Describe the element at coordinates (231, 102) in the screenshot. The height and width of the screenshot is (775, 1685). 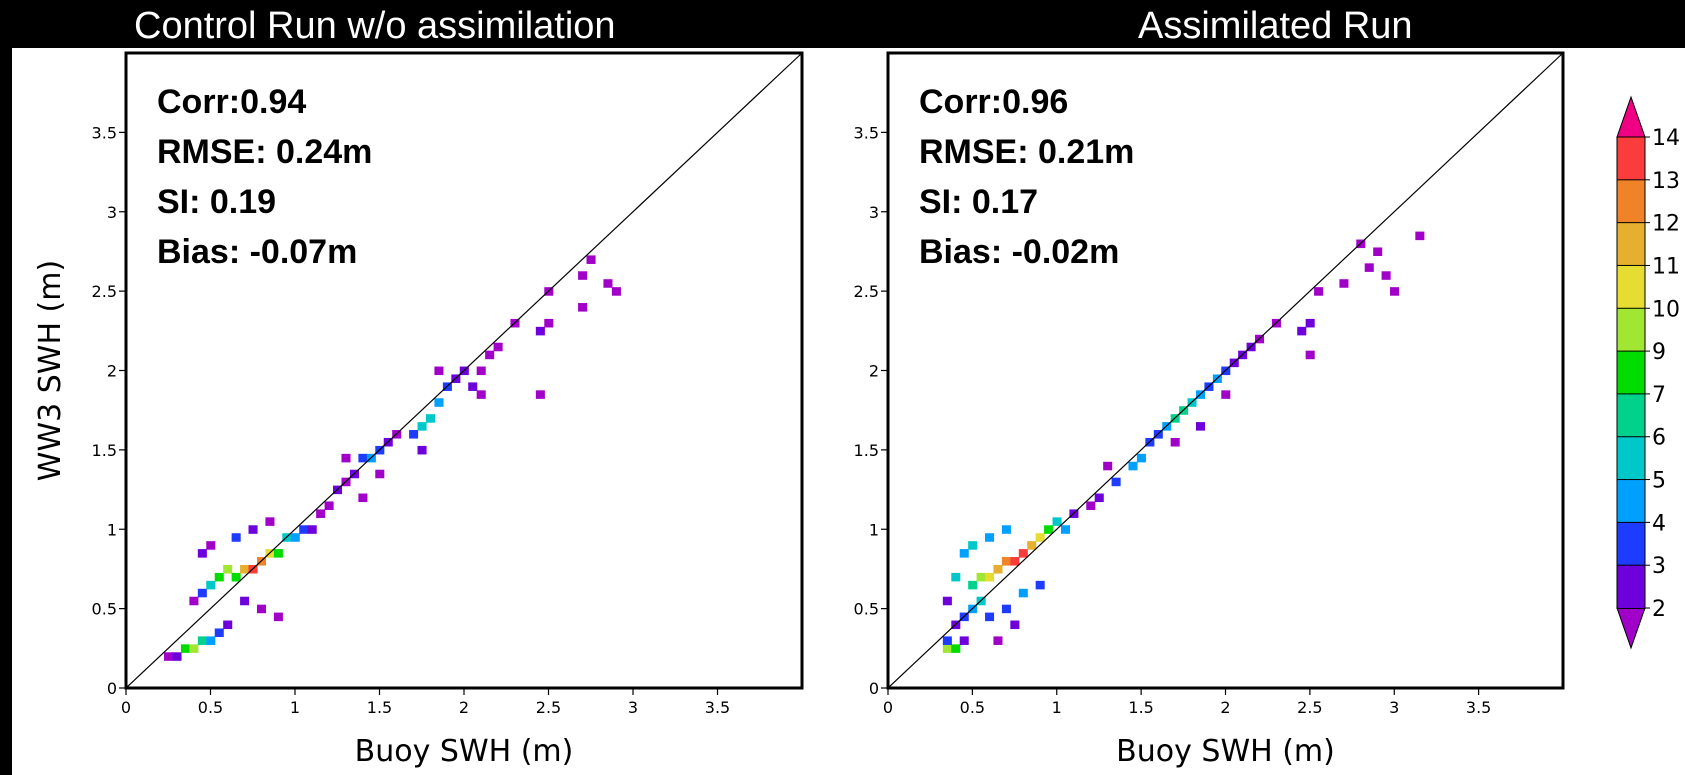
I see `stats-line: Corr:0.94` at that location.